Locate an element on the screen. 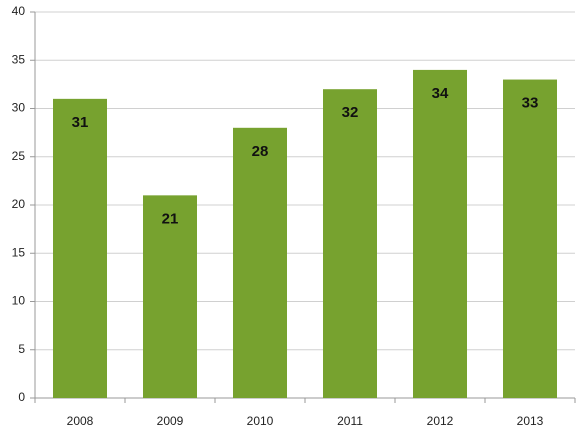 The image size is (582, 435). y-tick-label: 25 is located at coordinates (19, 156).